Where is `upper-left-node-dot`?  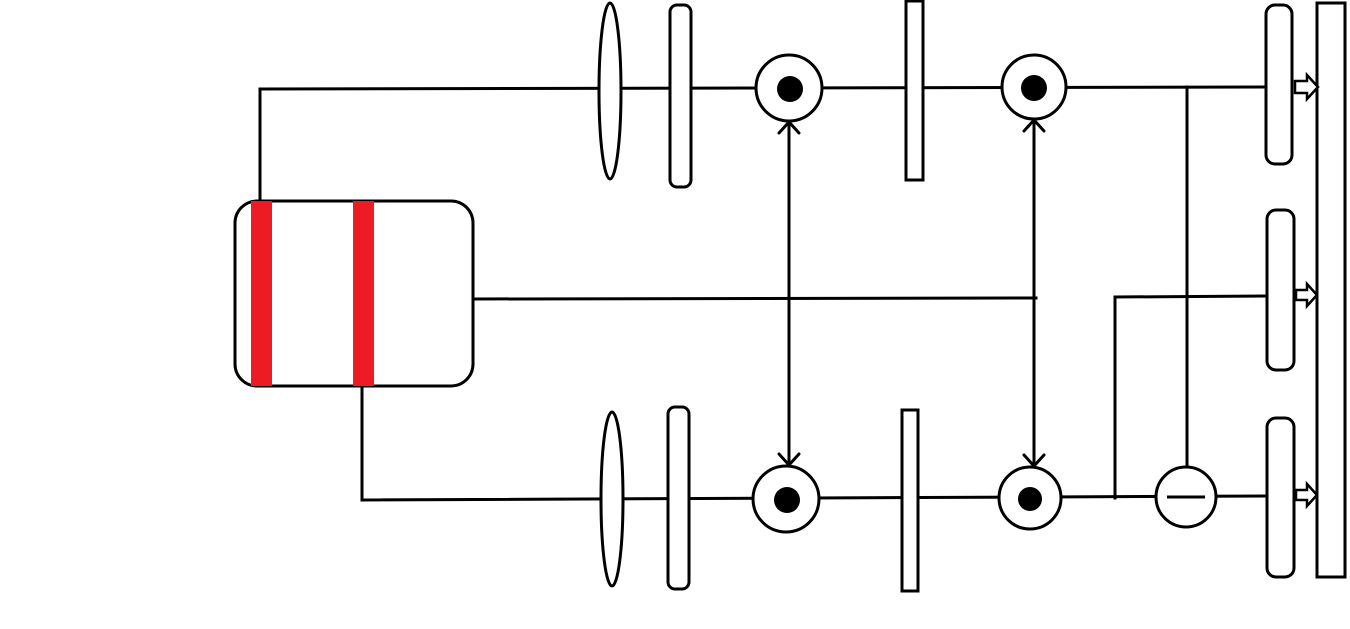 upper-left-node-dot is located at coordinates (790, 89).